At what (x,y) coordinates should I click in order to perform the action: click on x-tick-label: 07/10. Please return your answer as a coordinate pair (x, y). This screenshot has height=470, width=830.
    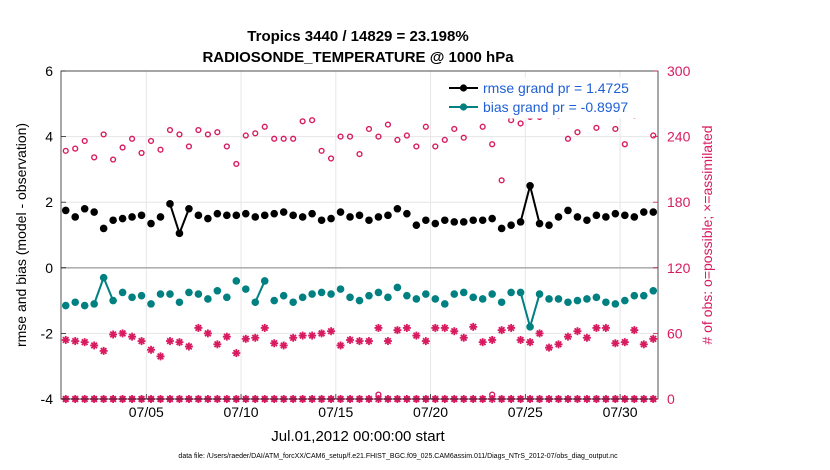
    Looking at the image, I should click on (241, 412).